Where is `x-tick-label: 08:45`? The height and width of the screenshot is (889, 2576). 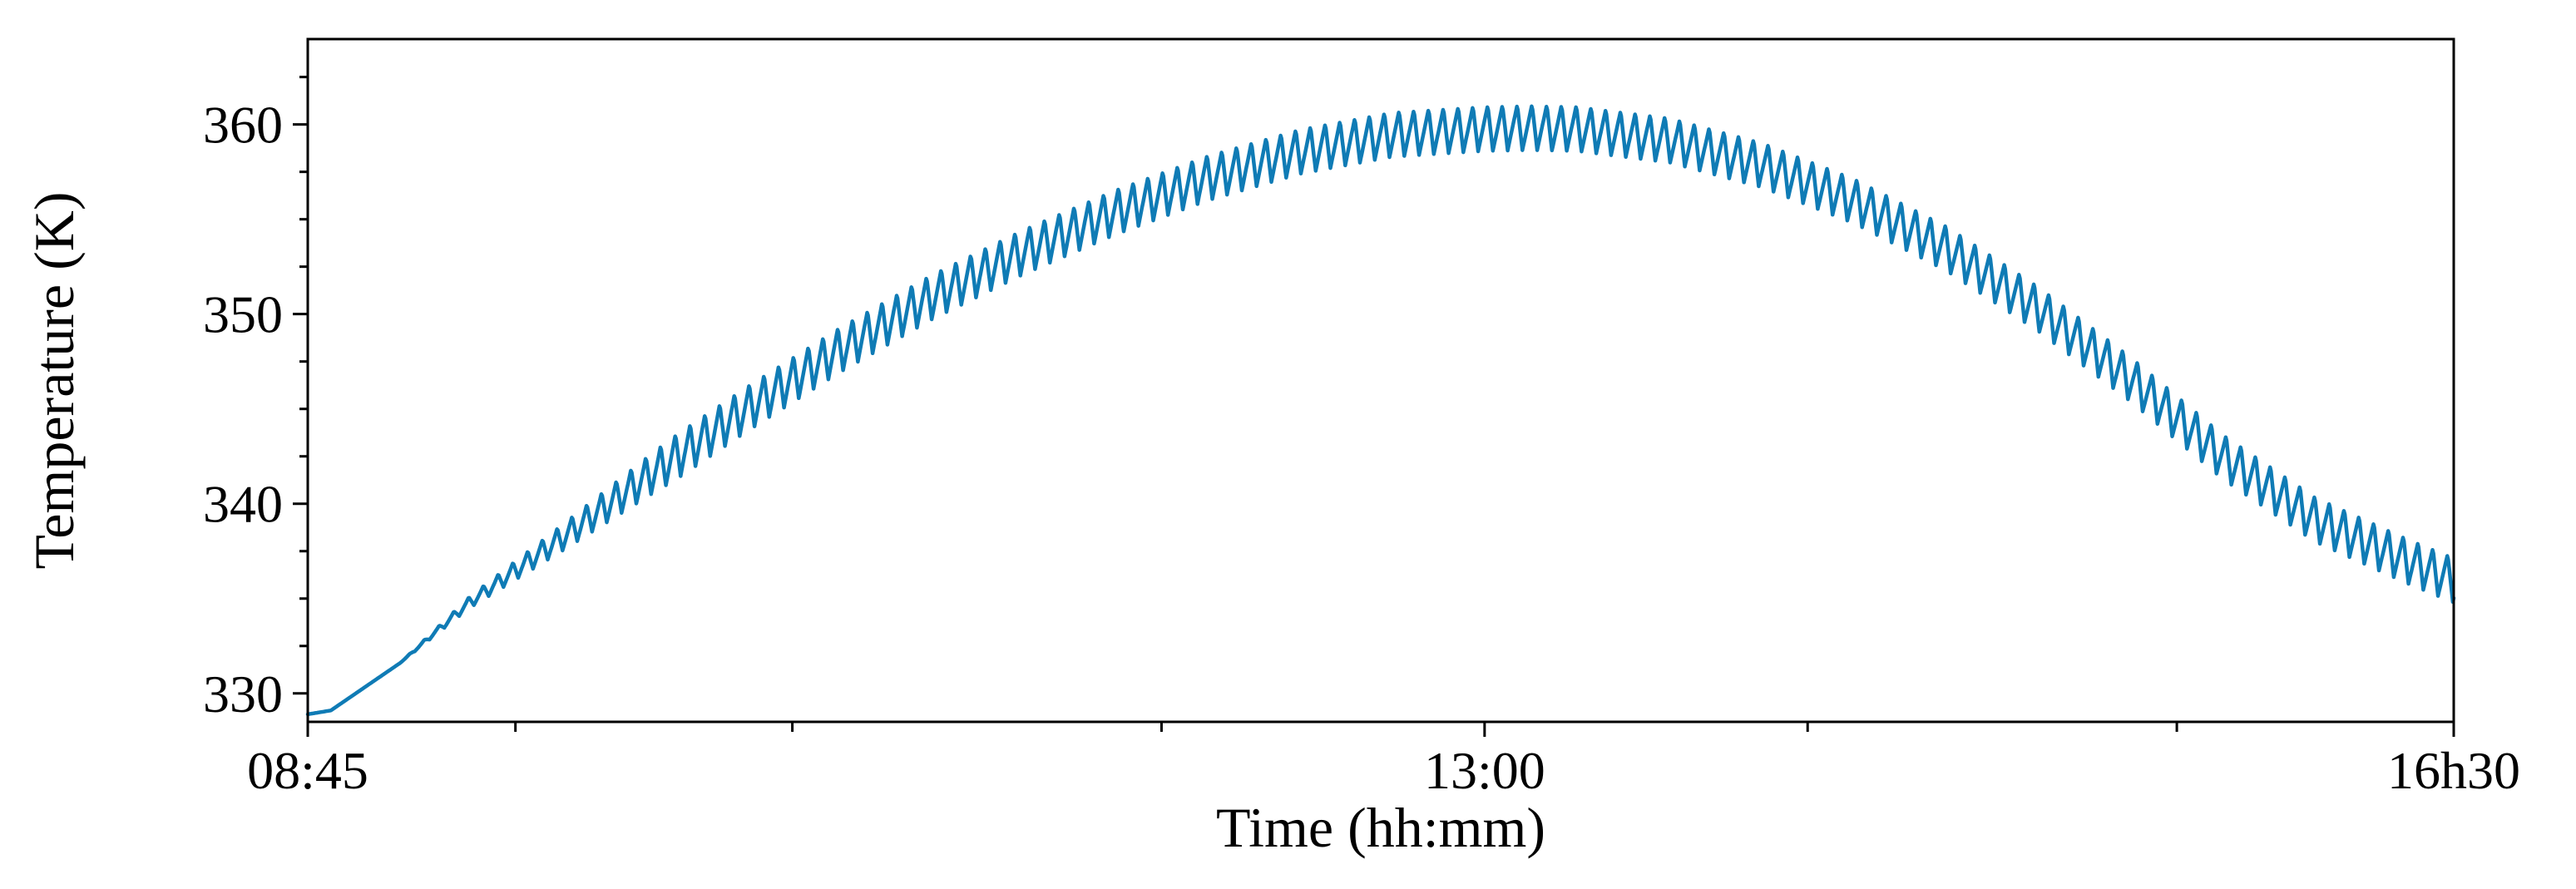 x-tick-label: 08:45 is located at coordinates (307, 770).